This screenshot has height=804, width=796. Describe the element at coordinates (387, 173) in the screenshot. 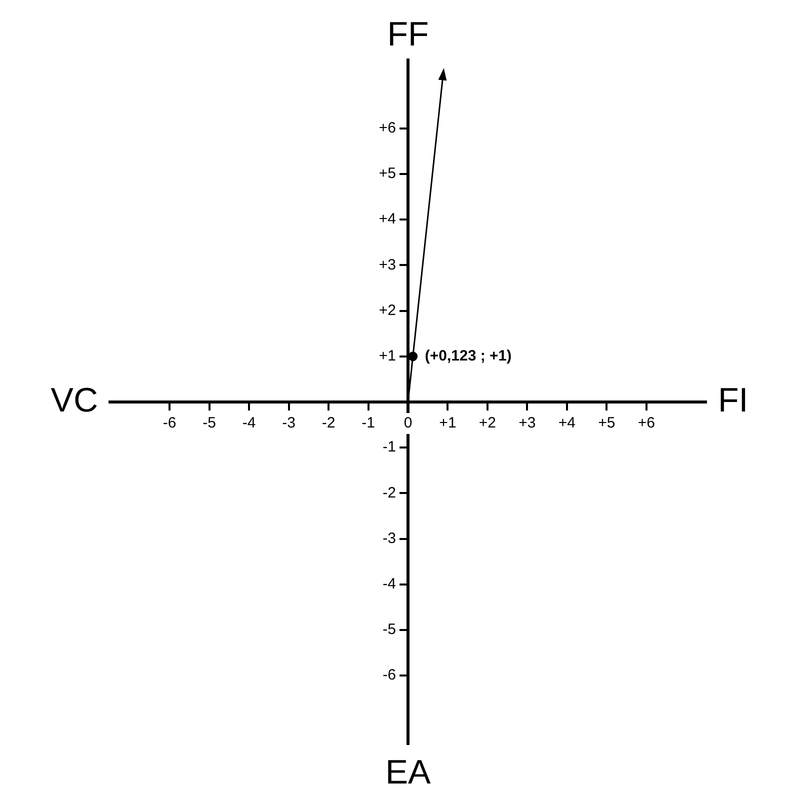

I see `y-tick-label: +5` at that location.